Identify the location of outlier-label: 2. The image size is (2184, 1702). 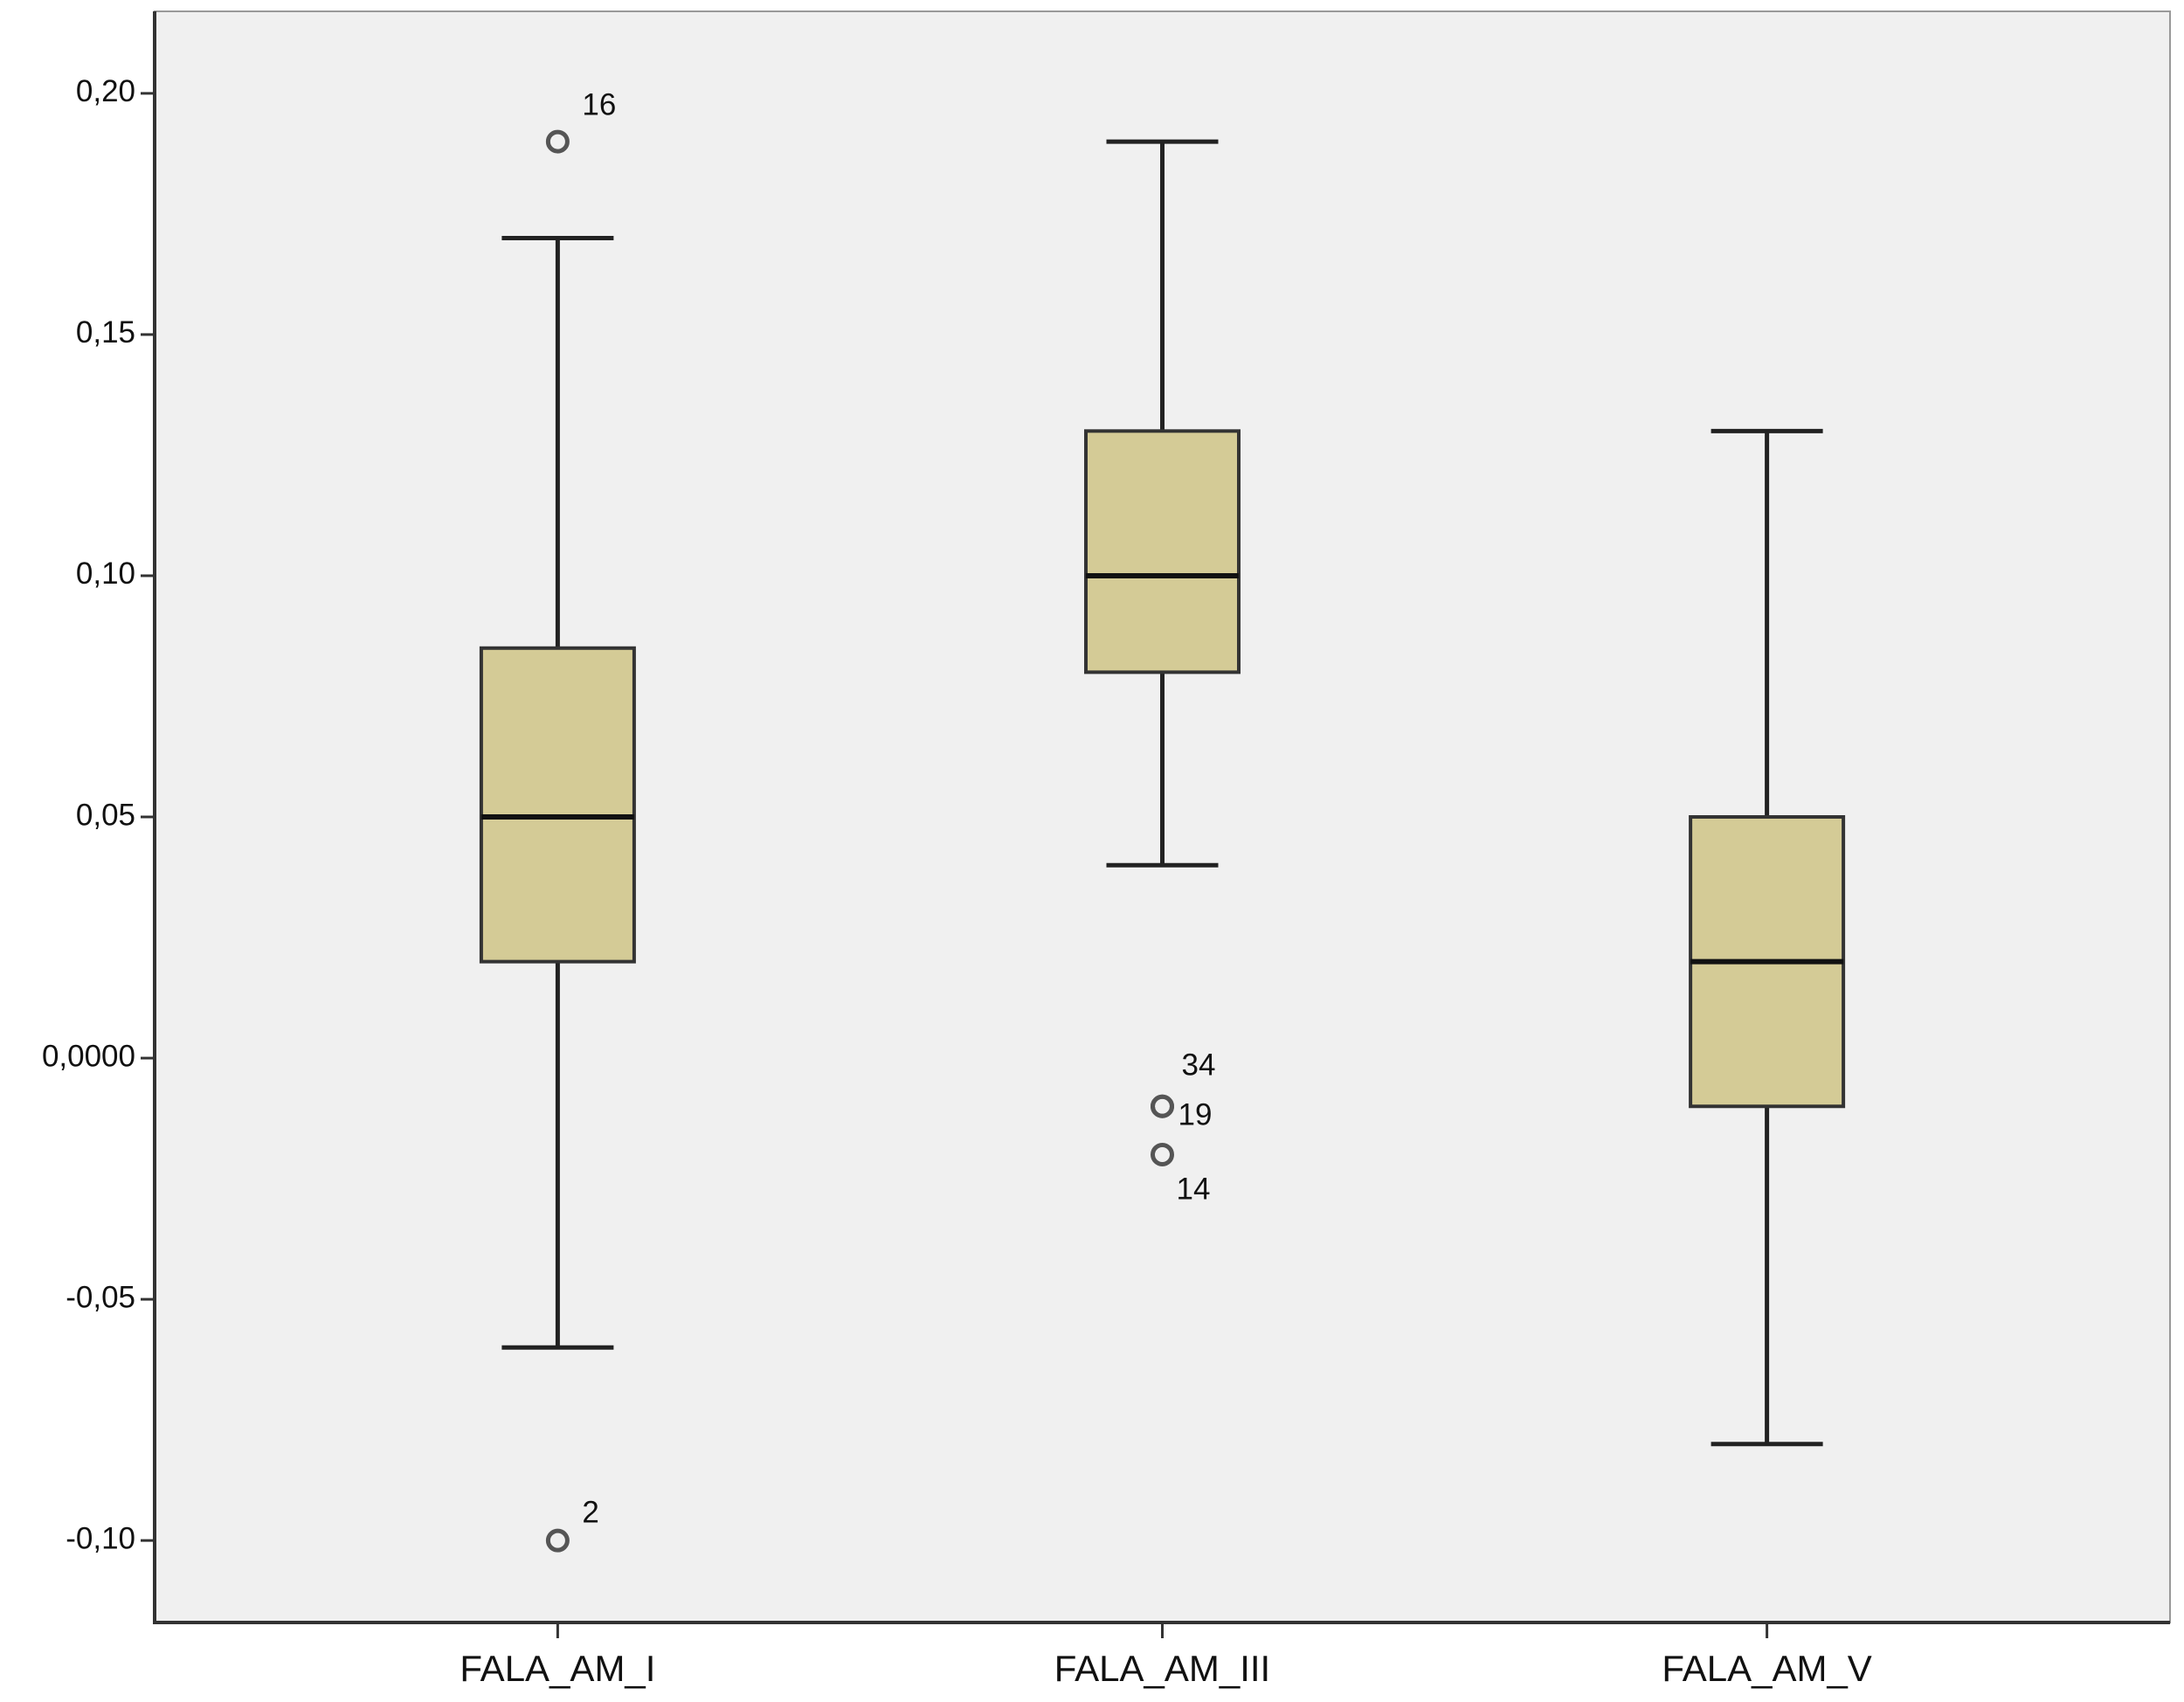
(590, 1512).